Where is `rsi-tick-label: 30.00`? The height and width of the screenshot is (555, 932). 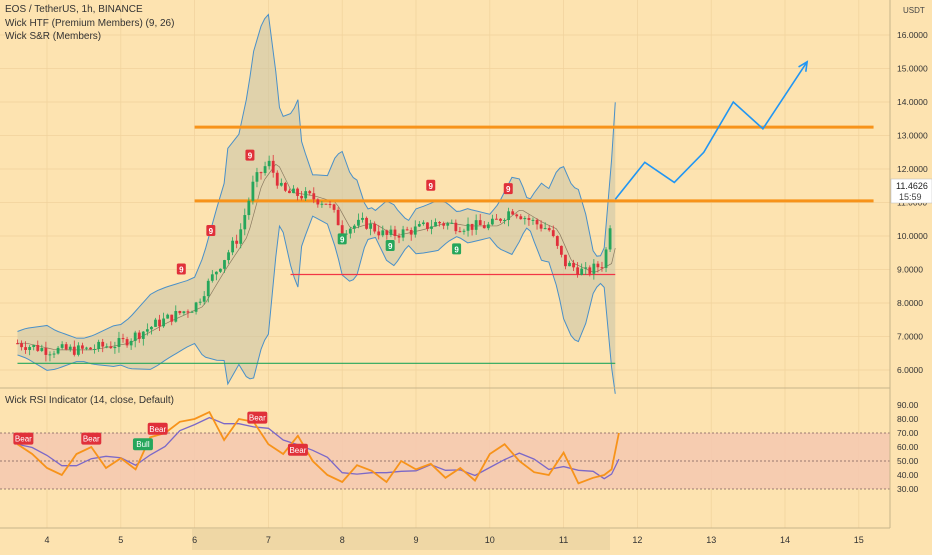
rsi-tick-label: 30.00 is located at coordinates (908, 489).